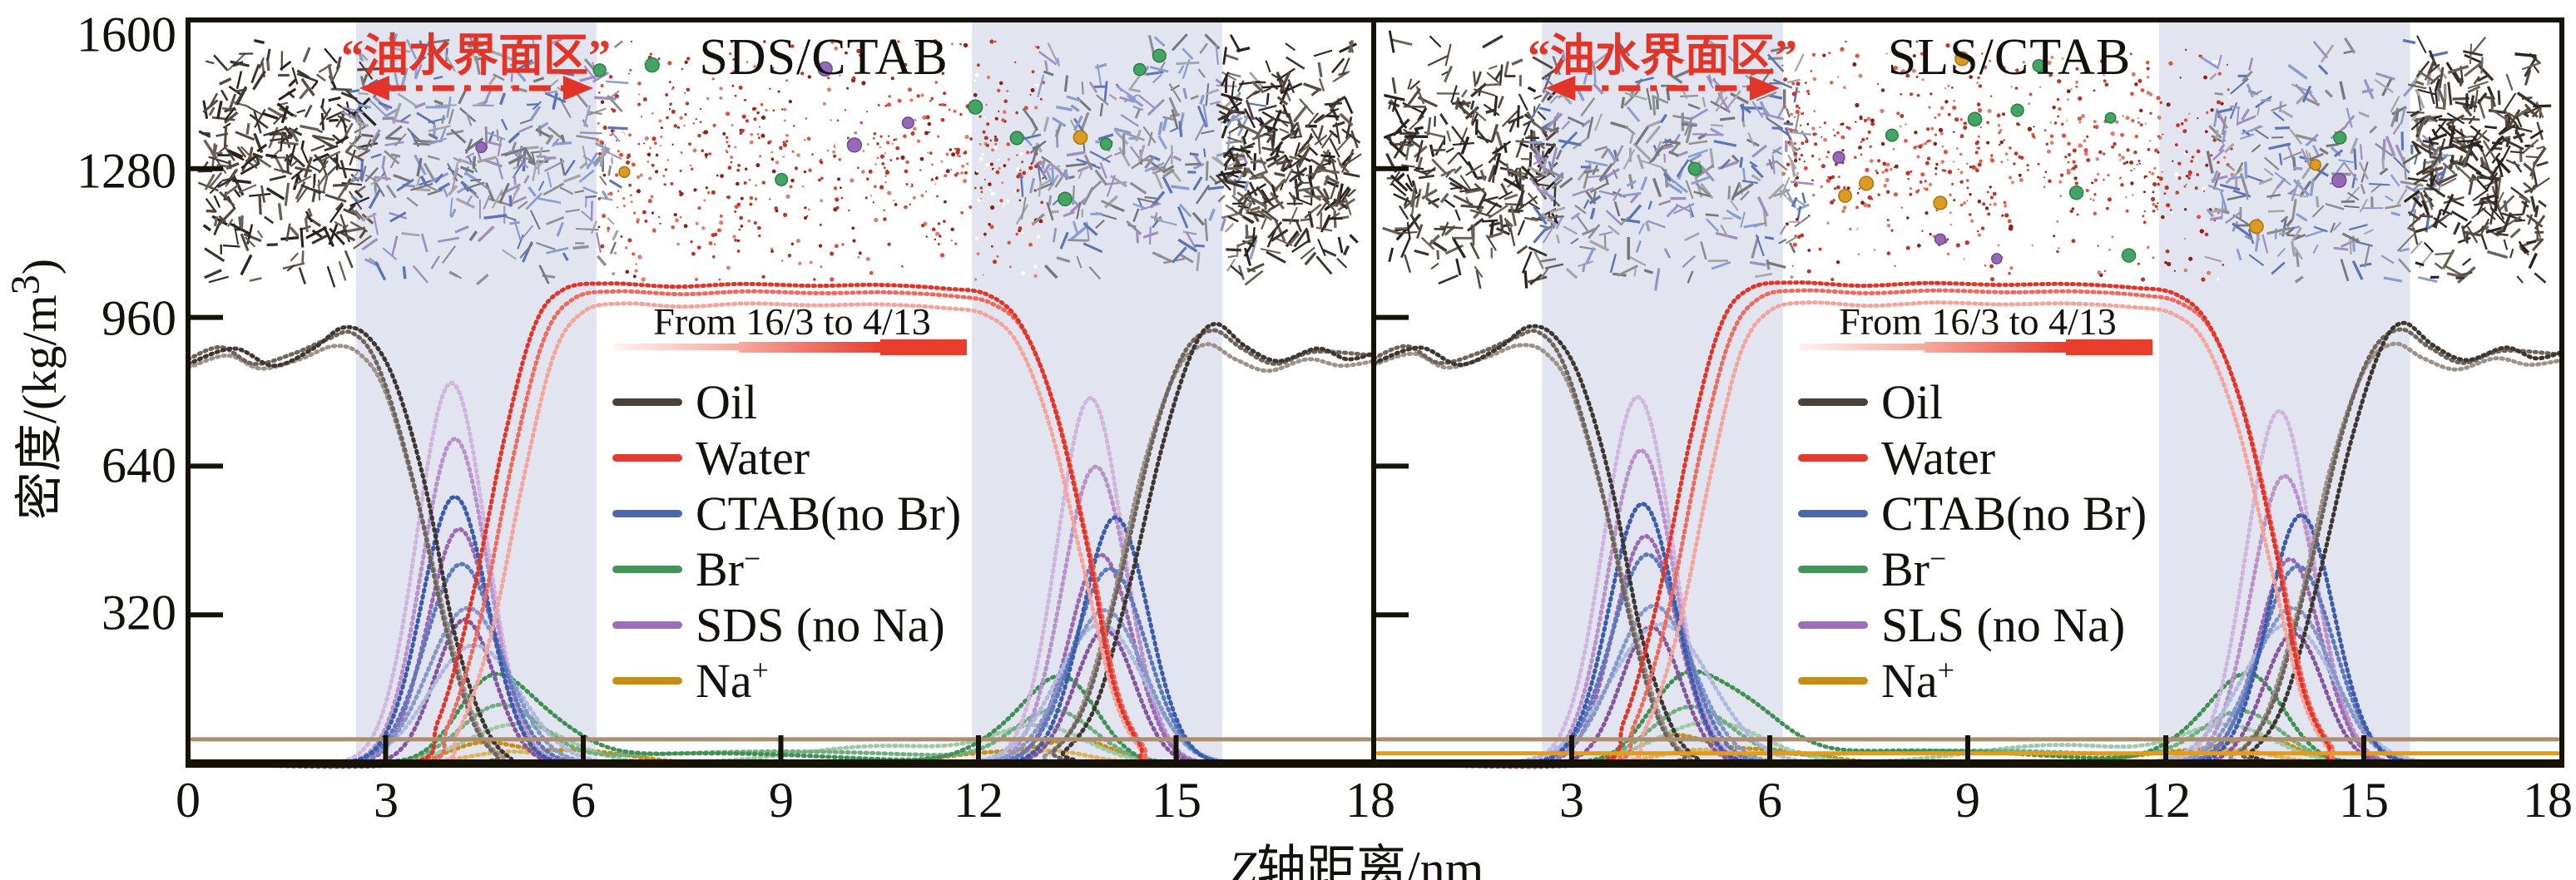  Describe the element at coordinates (1978, 321) in the screenshot. I see `ratio-gradient-label-right: From 16/3 to 4/13` at that location.